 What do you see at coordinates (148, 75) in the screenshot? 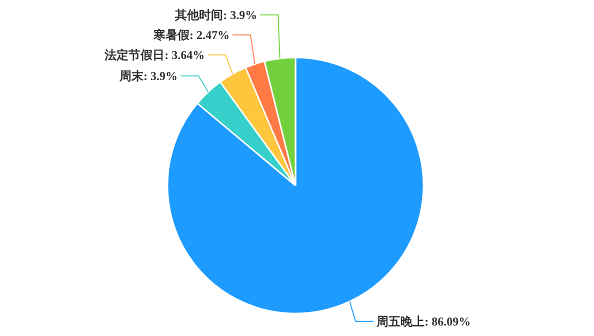
I see `slice-label: 周末: 3.9%` at bounding box center [148, 75].